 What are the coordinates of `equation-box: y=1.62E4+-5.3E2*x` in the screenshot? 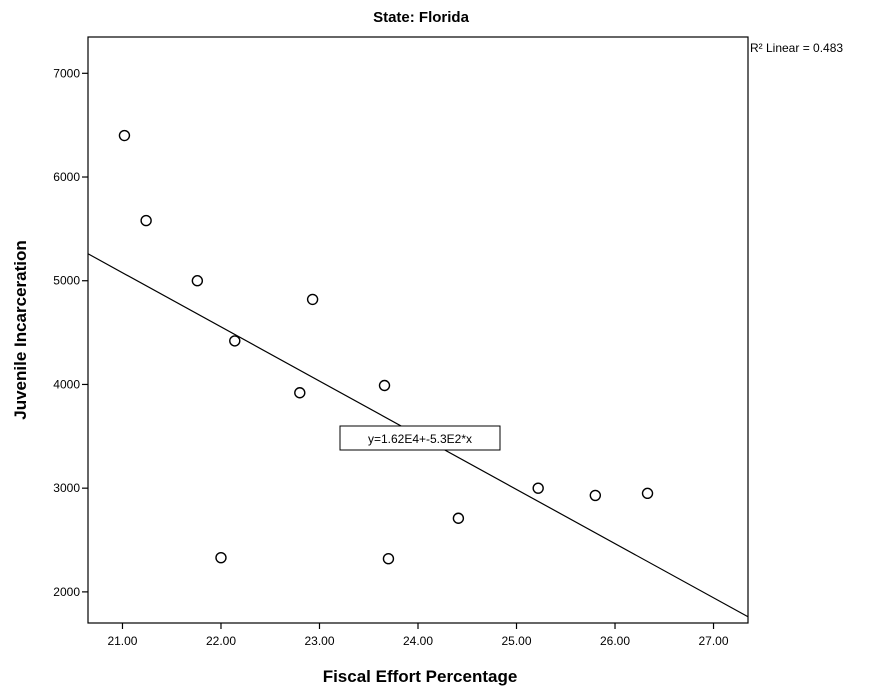 It's located at (420, 438).